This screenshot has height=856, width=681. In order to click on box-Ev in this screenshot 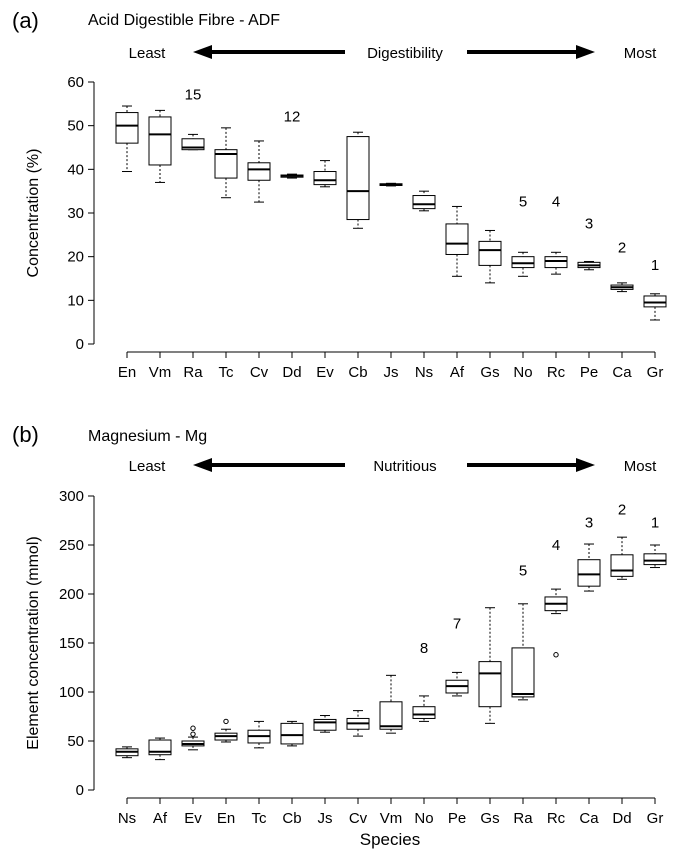, I will do `click(325, 174)`.